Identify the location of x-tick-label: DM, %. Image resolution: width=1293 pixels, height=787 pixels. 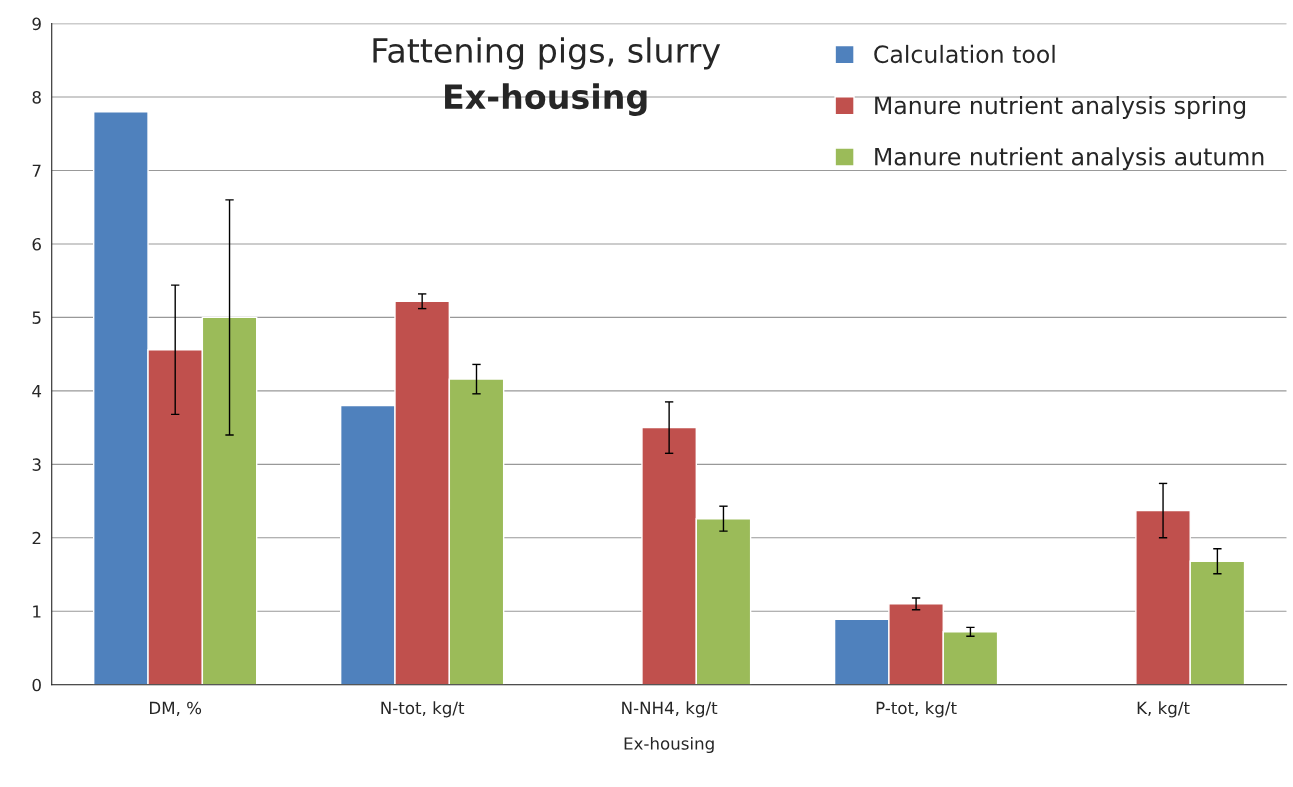
(176, 708).